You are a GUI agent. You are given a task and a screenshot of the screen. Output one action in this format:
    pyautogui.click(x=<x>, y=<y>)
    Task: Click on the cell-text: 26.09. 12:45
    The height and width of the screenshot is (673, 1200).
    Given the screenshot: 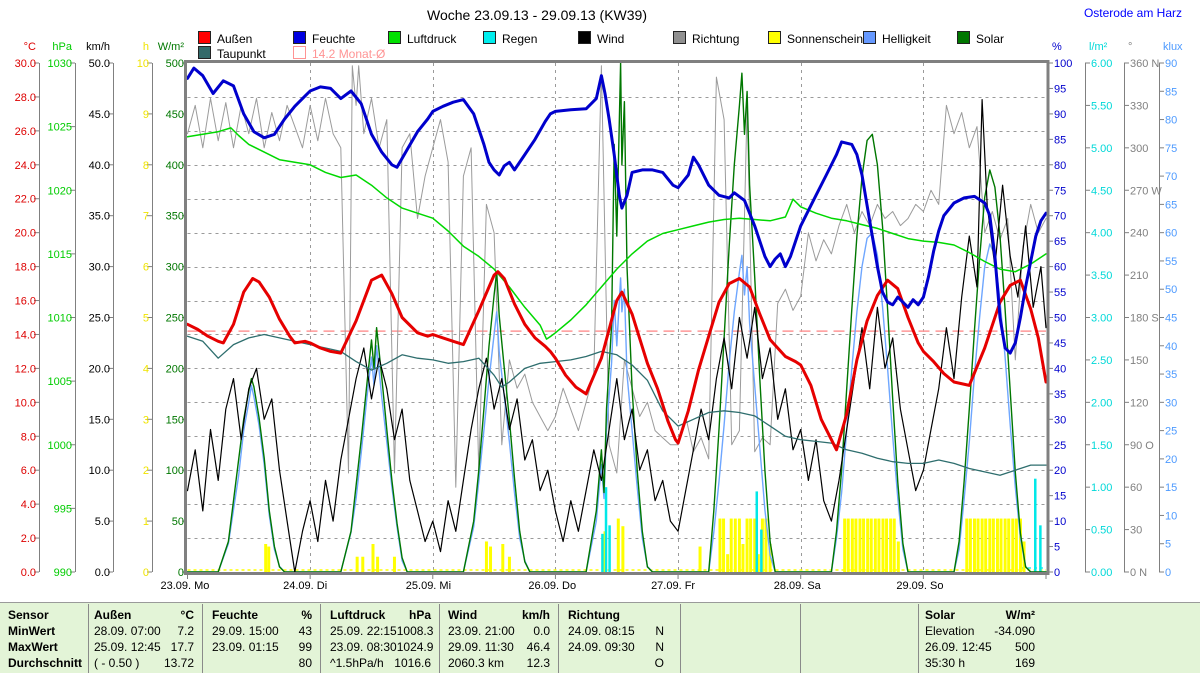 What is the action you would take?
    pyautogui.click(x=958, y=647)
    